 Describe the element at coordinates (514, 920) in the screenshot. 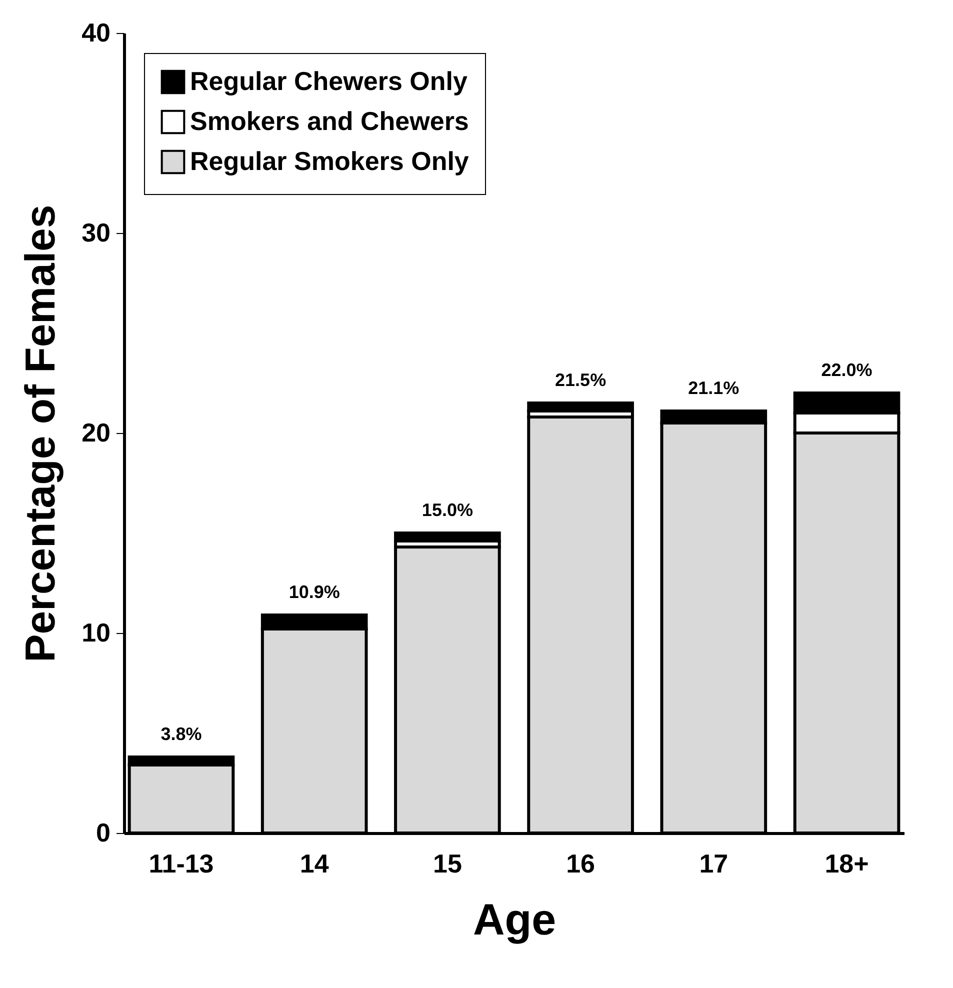

I see `x-axis-title: Age` at that location.